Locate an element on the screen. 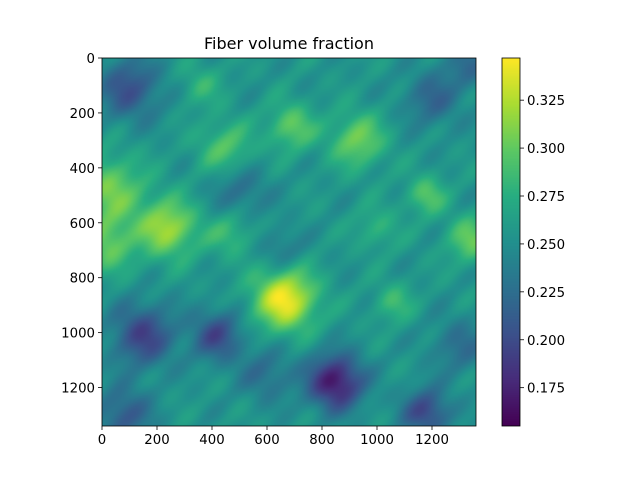 Image resolution: width=640 pixels, height=480 pixels. y-tick-label: 1000 is located at coordinates (78, 334).